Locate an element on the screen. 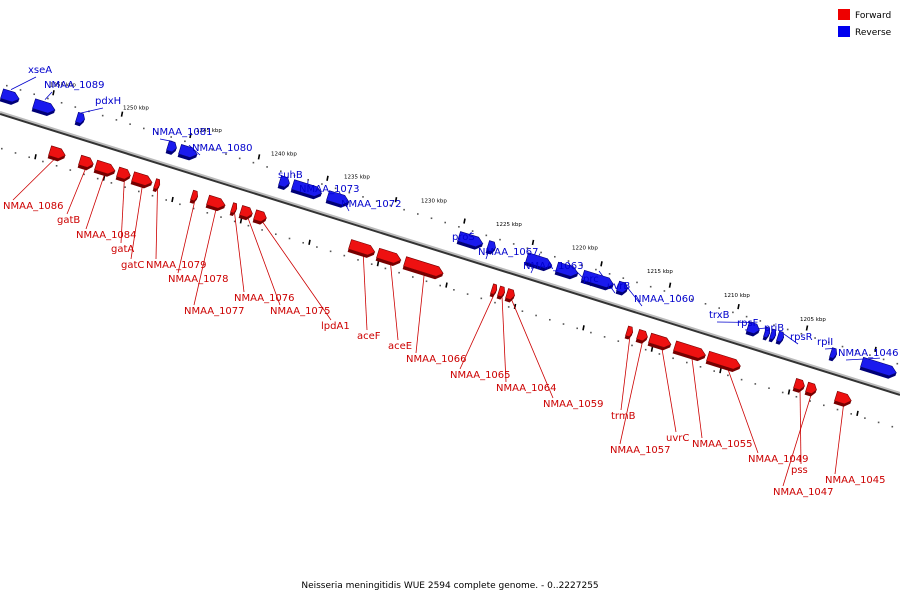  reverse-gene-label: pdxH is located at coordinates (108, 101).